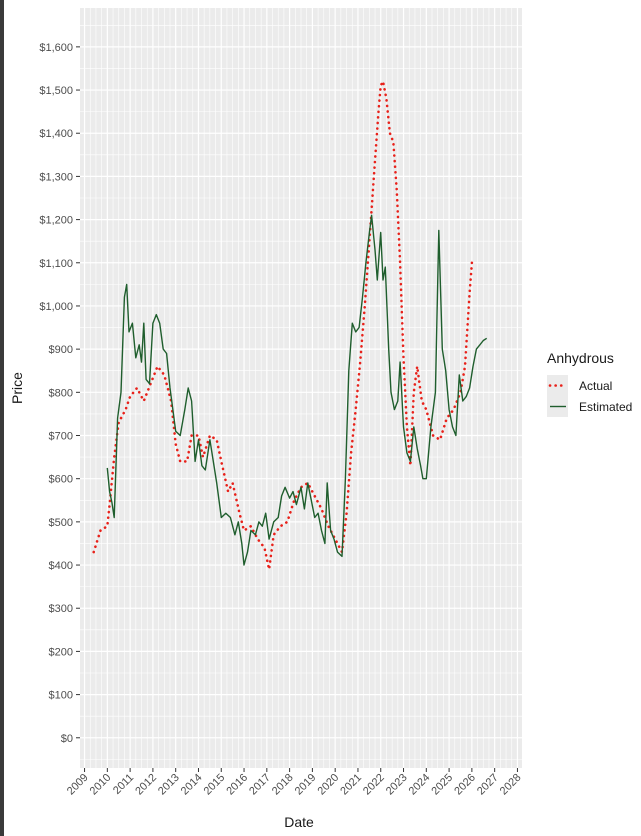 Image resolution: width=641 pixels, height=836 pixels. What do you see at coordinates (56, 91) in the screenshot?
I see `y-tick-label: $1,500` at bounding box center [56, 91].